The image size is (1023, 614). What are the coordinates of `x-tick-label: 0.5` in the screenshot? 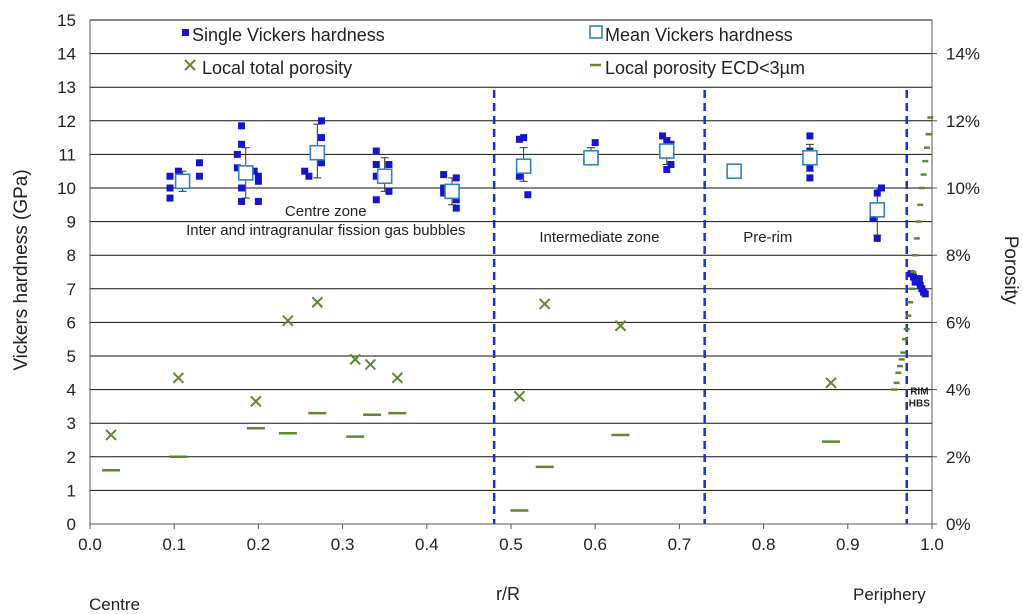 It's located at (511, 544).